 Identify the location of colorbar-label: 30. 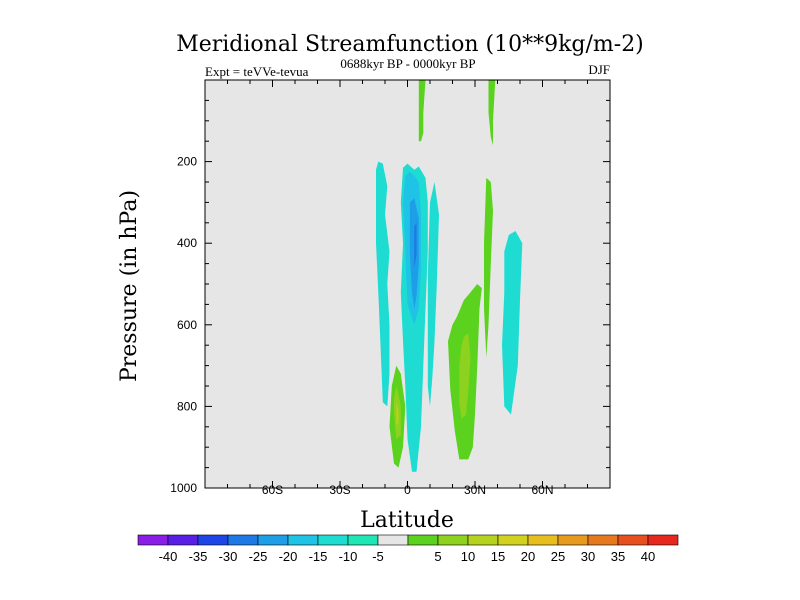
(588, 556).